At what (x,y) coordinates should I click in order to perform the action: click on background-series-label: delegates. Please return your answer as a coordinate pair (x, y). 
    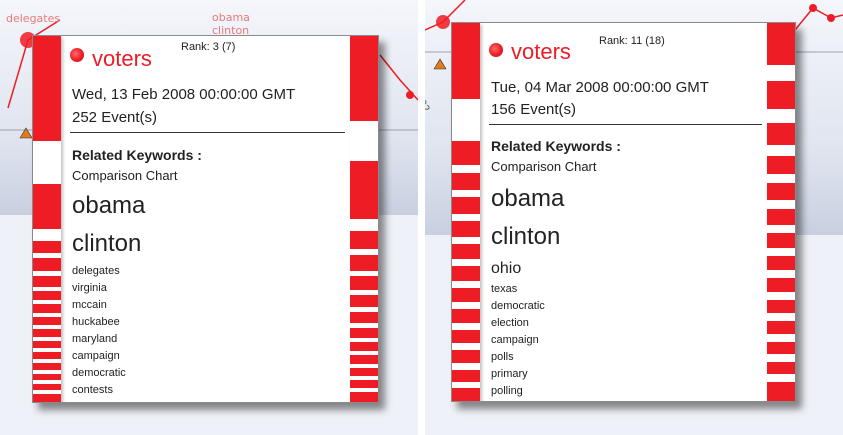
    Looking at the image, I should click on (33, 18).